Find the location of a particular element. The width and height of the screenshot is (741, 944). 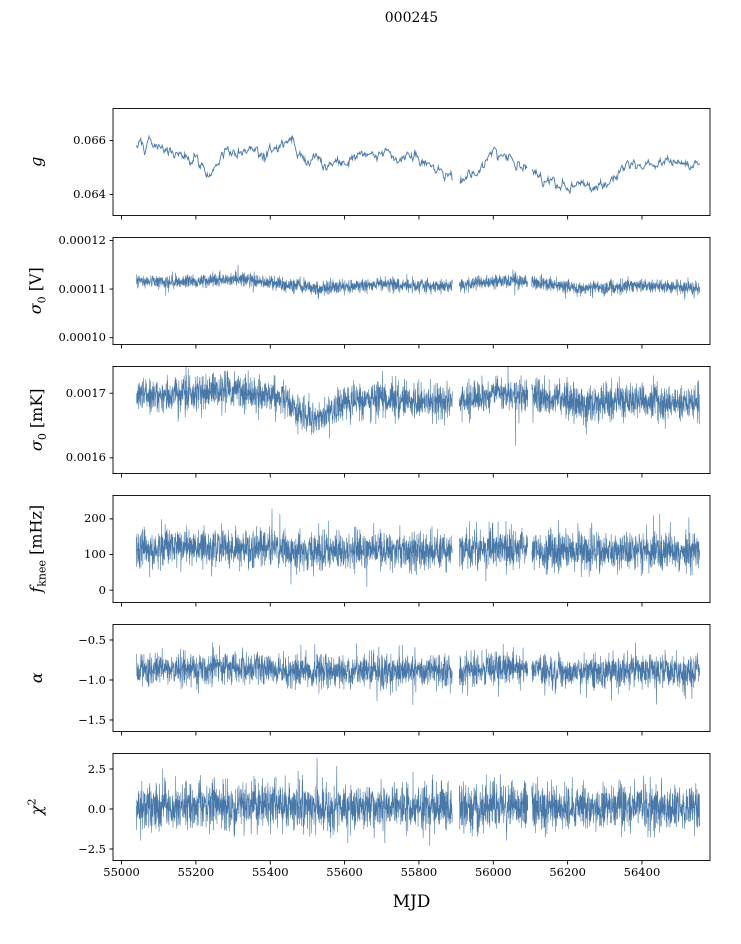

ylabel-text: g is located at coordinates (36, 162).